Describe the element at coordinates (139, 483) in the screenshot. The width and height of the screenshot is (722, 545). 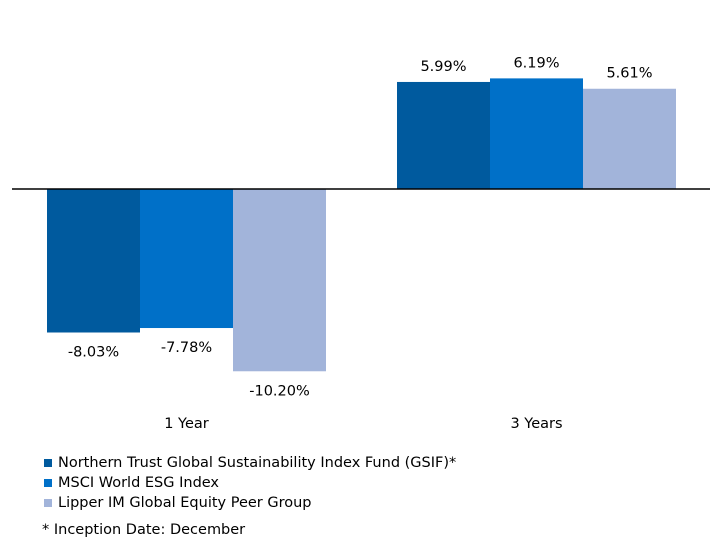
I see `legend-label-msci: MSCI World ESG Index` at that location.